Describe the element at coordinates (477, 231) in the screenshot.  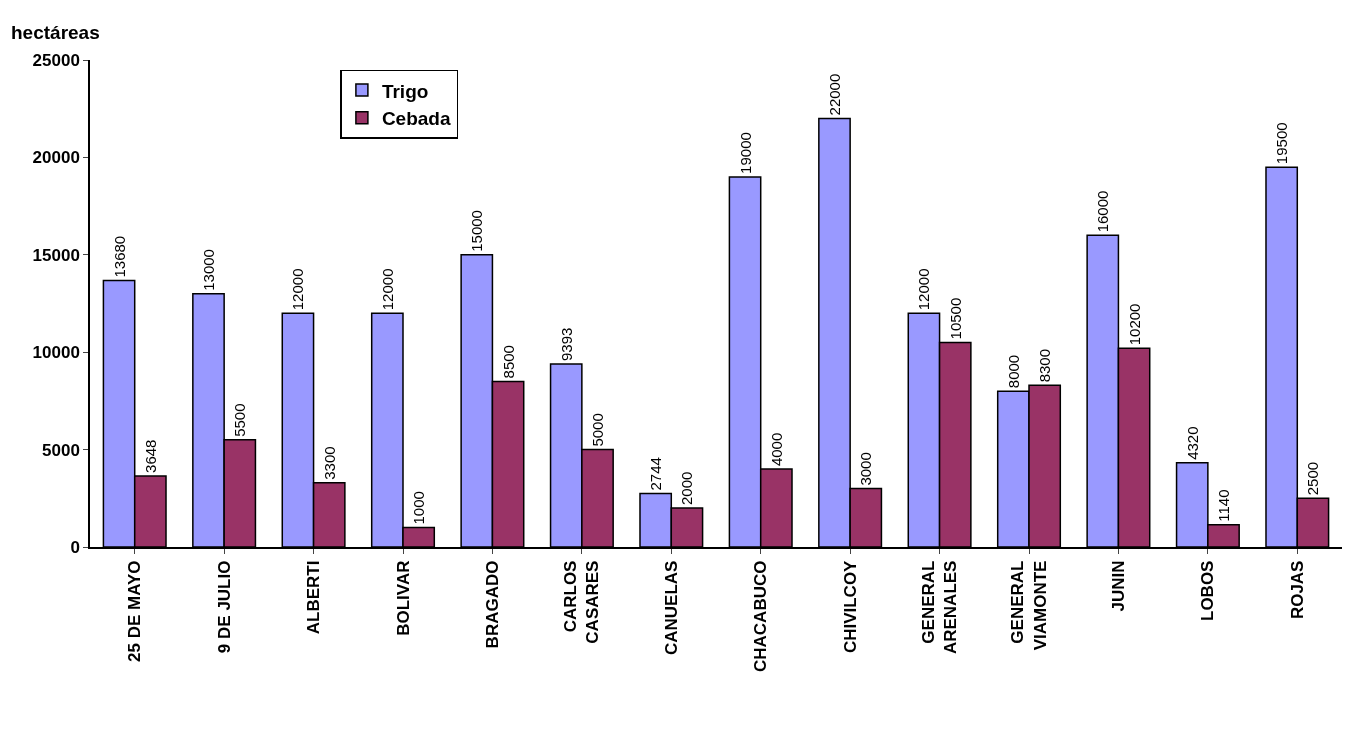
I see `data-label: 15000` at that location.